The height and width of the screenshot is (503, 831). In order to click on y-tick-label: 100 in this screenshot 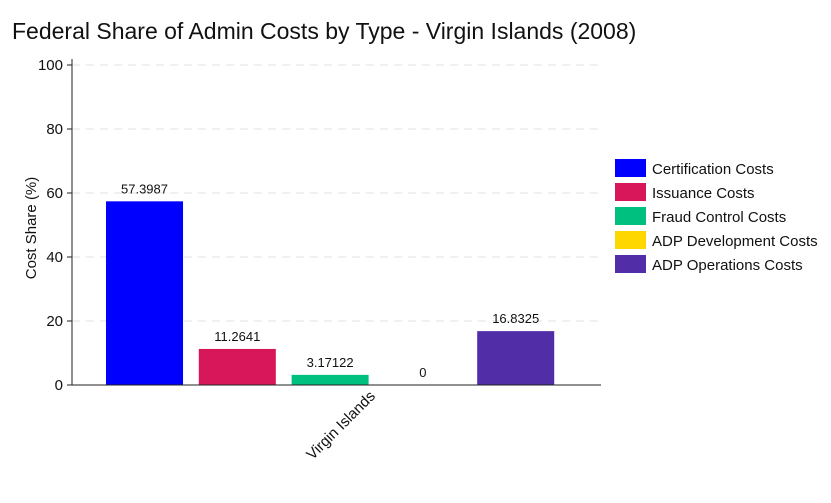, I will do `click(50, 65)`.